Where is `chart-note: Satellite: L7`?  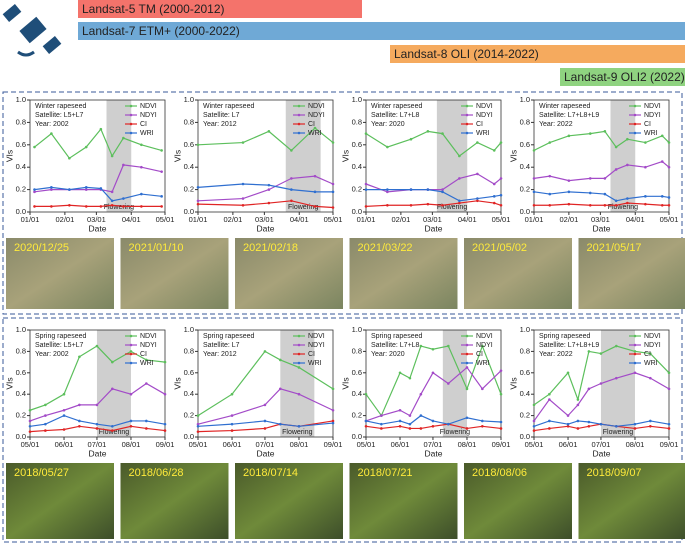
chart-note: Satellite: L7 is located at coordinates (221, 345).